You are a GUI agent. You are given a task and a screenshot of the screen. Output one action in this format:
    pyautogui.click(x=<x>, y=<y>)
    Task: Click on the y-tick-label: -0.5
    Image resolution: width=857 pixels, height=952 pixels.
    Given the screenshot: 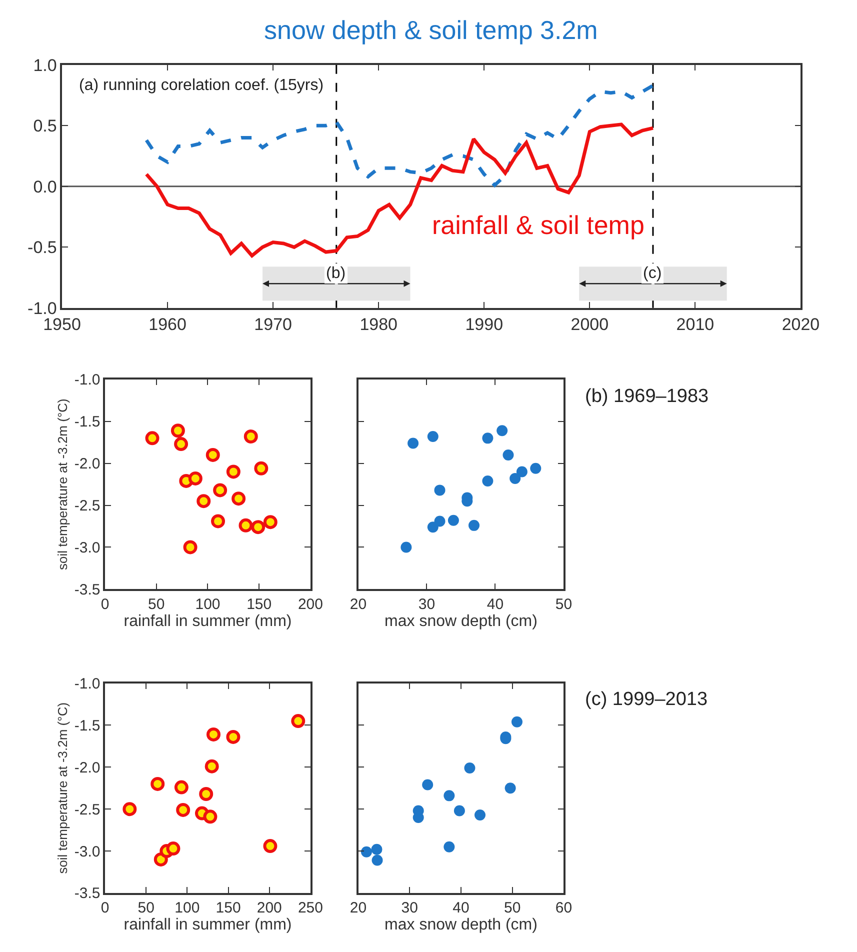 What is the action you would take?
    pyautogui.click(x=42, y=248)
    